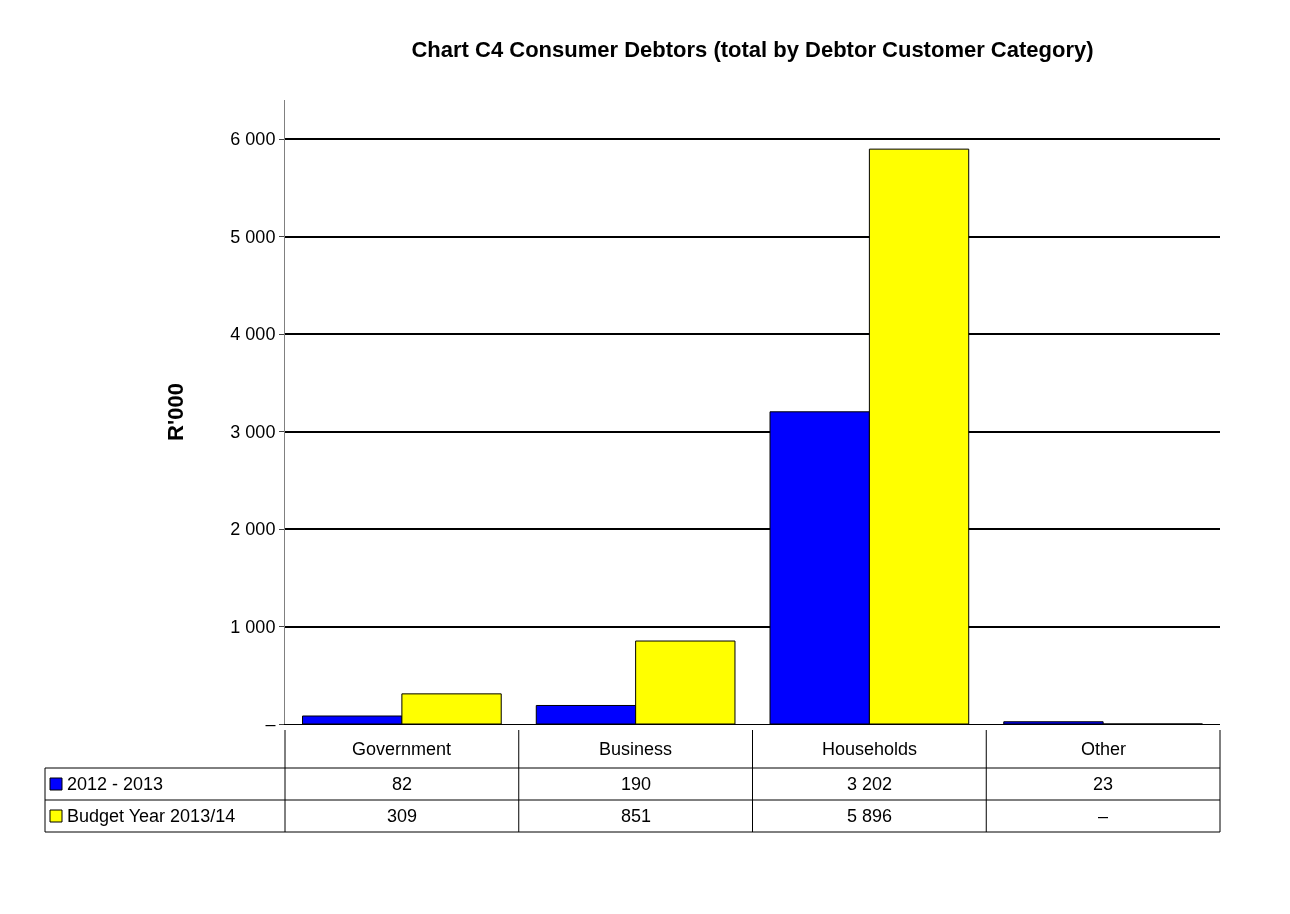 The width and height of the screenshot is (1290, 914). Describe the element at coordinates (151, 816) in the screenshot. I see `legend-label: Budget Year 2013/14` at that location.